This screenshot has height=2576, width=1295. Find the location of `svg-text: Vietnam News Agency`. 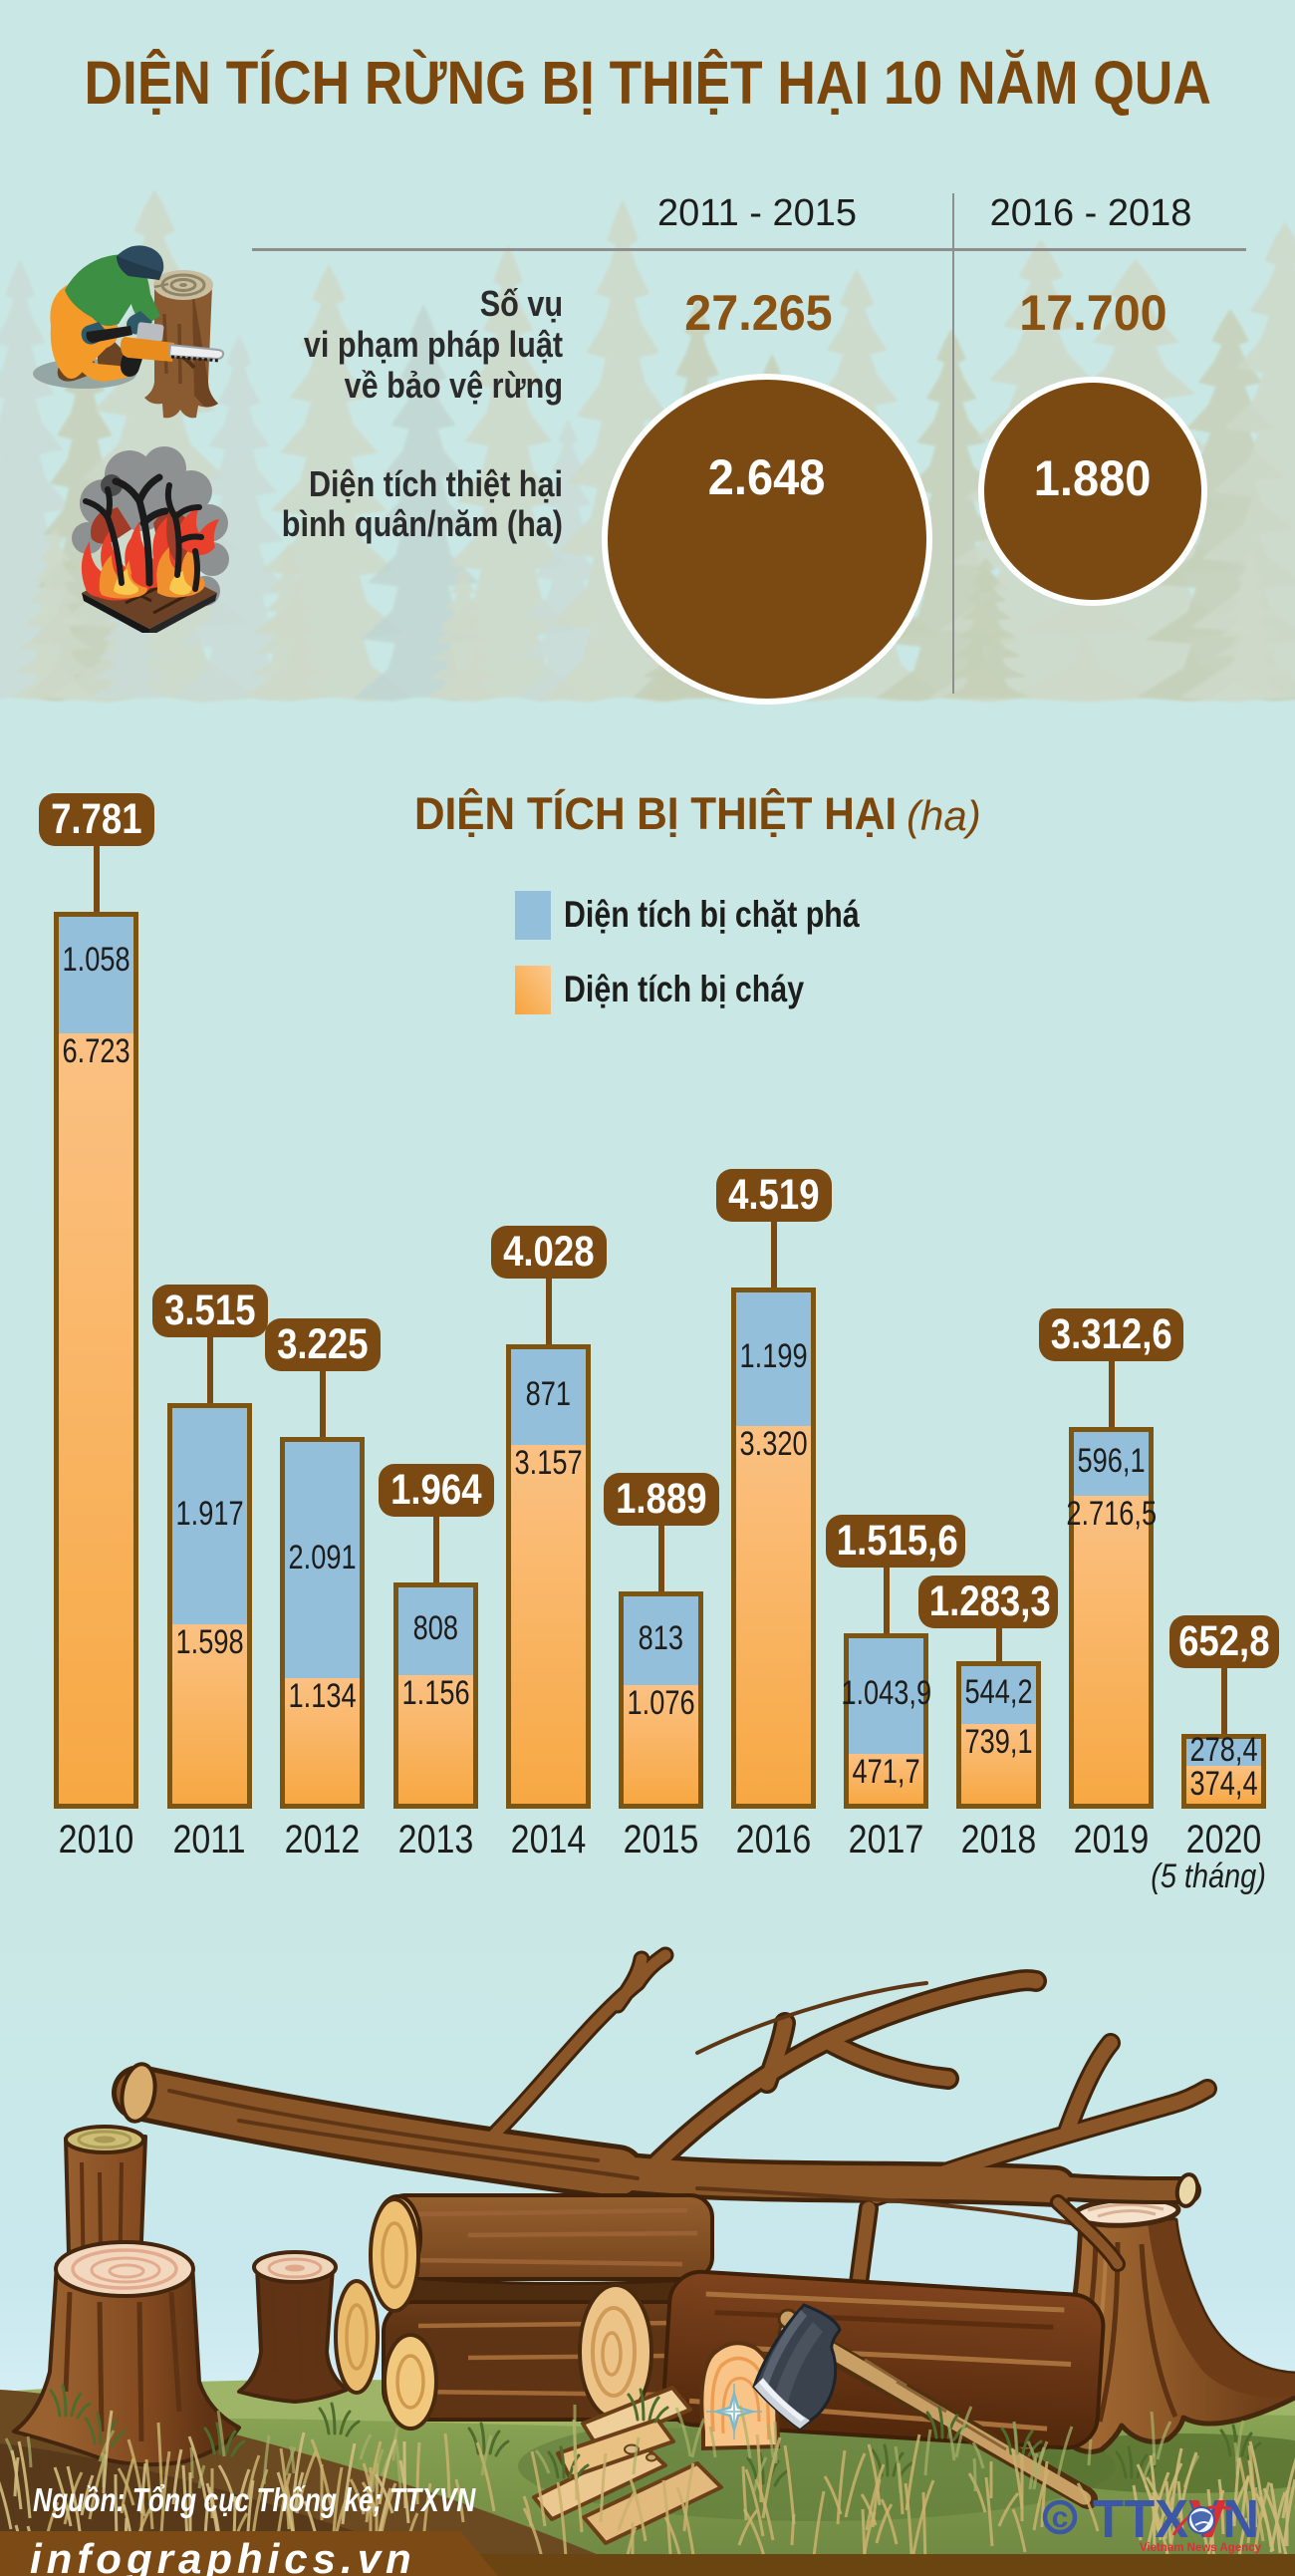

svg-text: Vietnam News Agency is located at coordinates (1201, 2548).